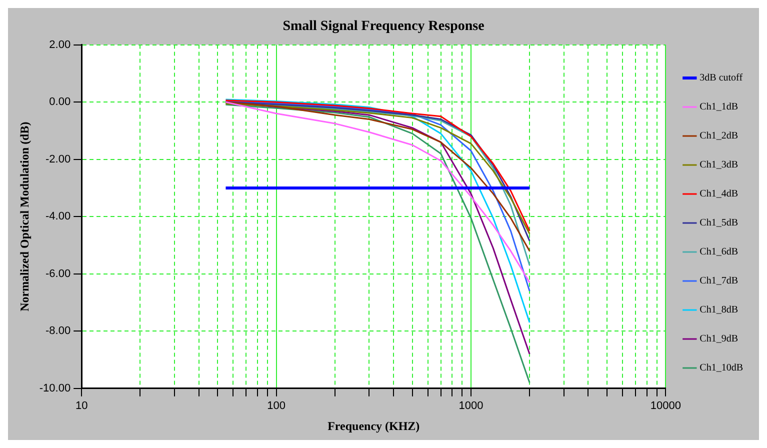 The height and width of the screenshot is (448, 767). I want to click on x-tick-label: 10000, so click(665, 406).